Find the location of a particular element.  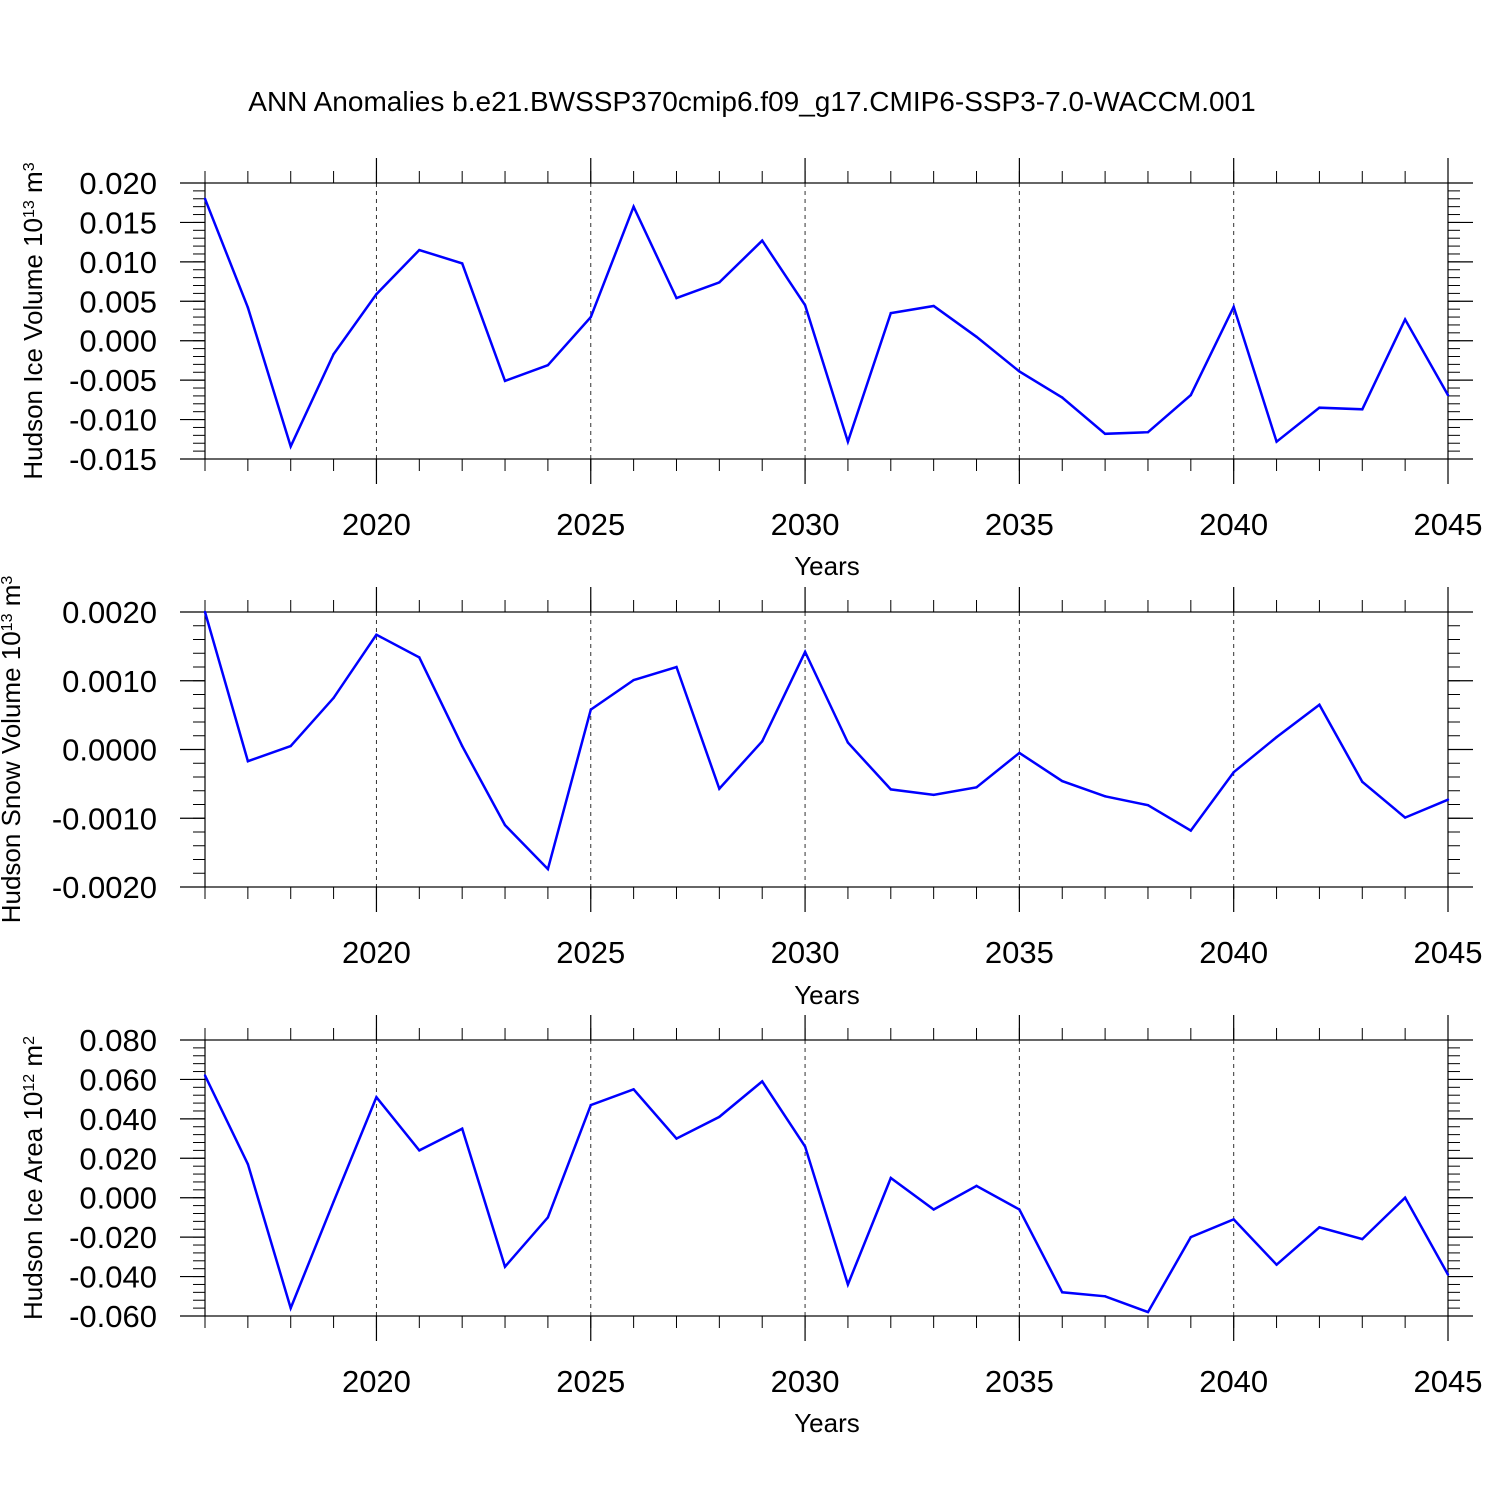

y-tick-label: -0.0020 is located at coordinates (104, 887).